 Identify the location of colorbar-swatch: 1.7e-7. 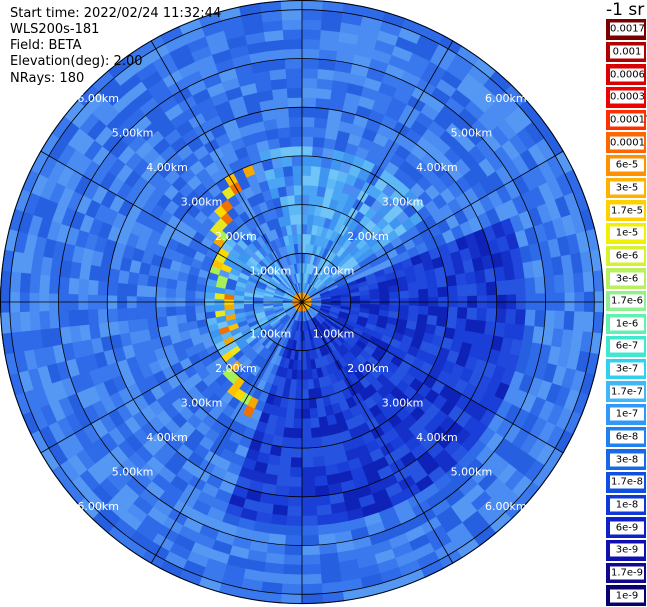
(626, 392).